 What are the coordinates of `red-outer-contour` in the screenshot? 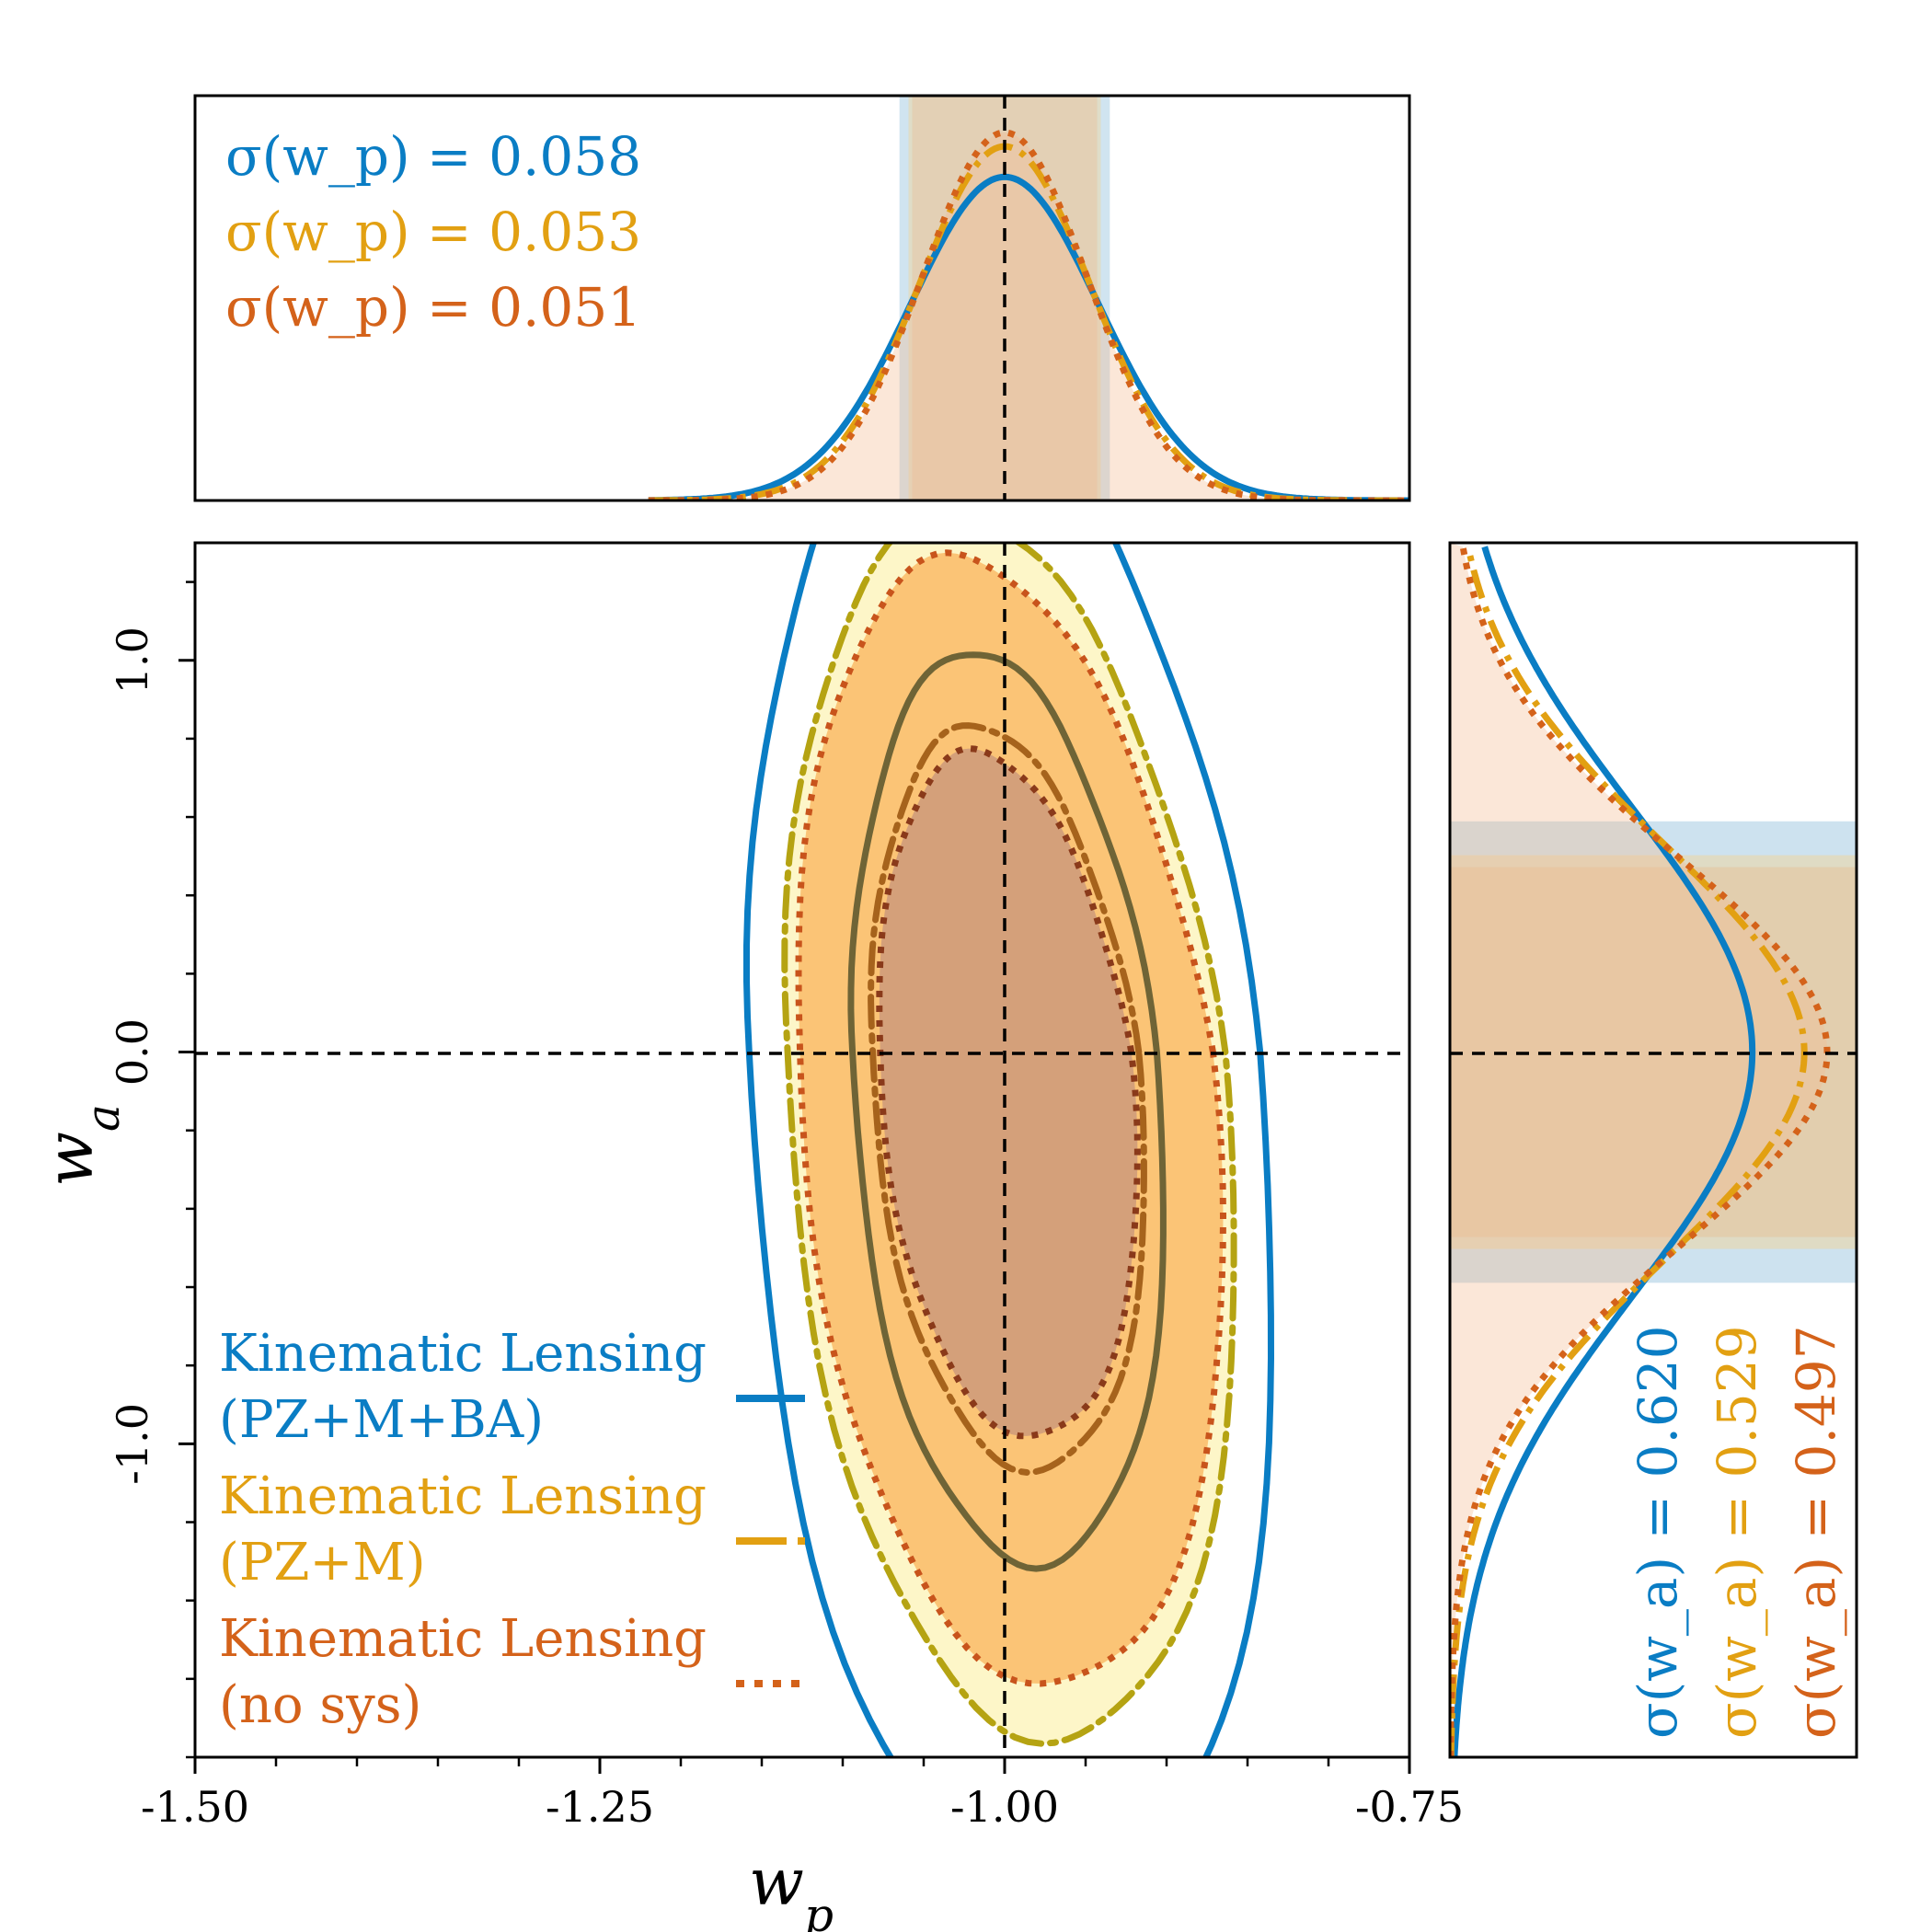 It's located at (1011, 1118).